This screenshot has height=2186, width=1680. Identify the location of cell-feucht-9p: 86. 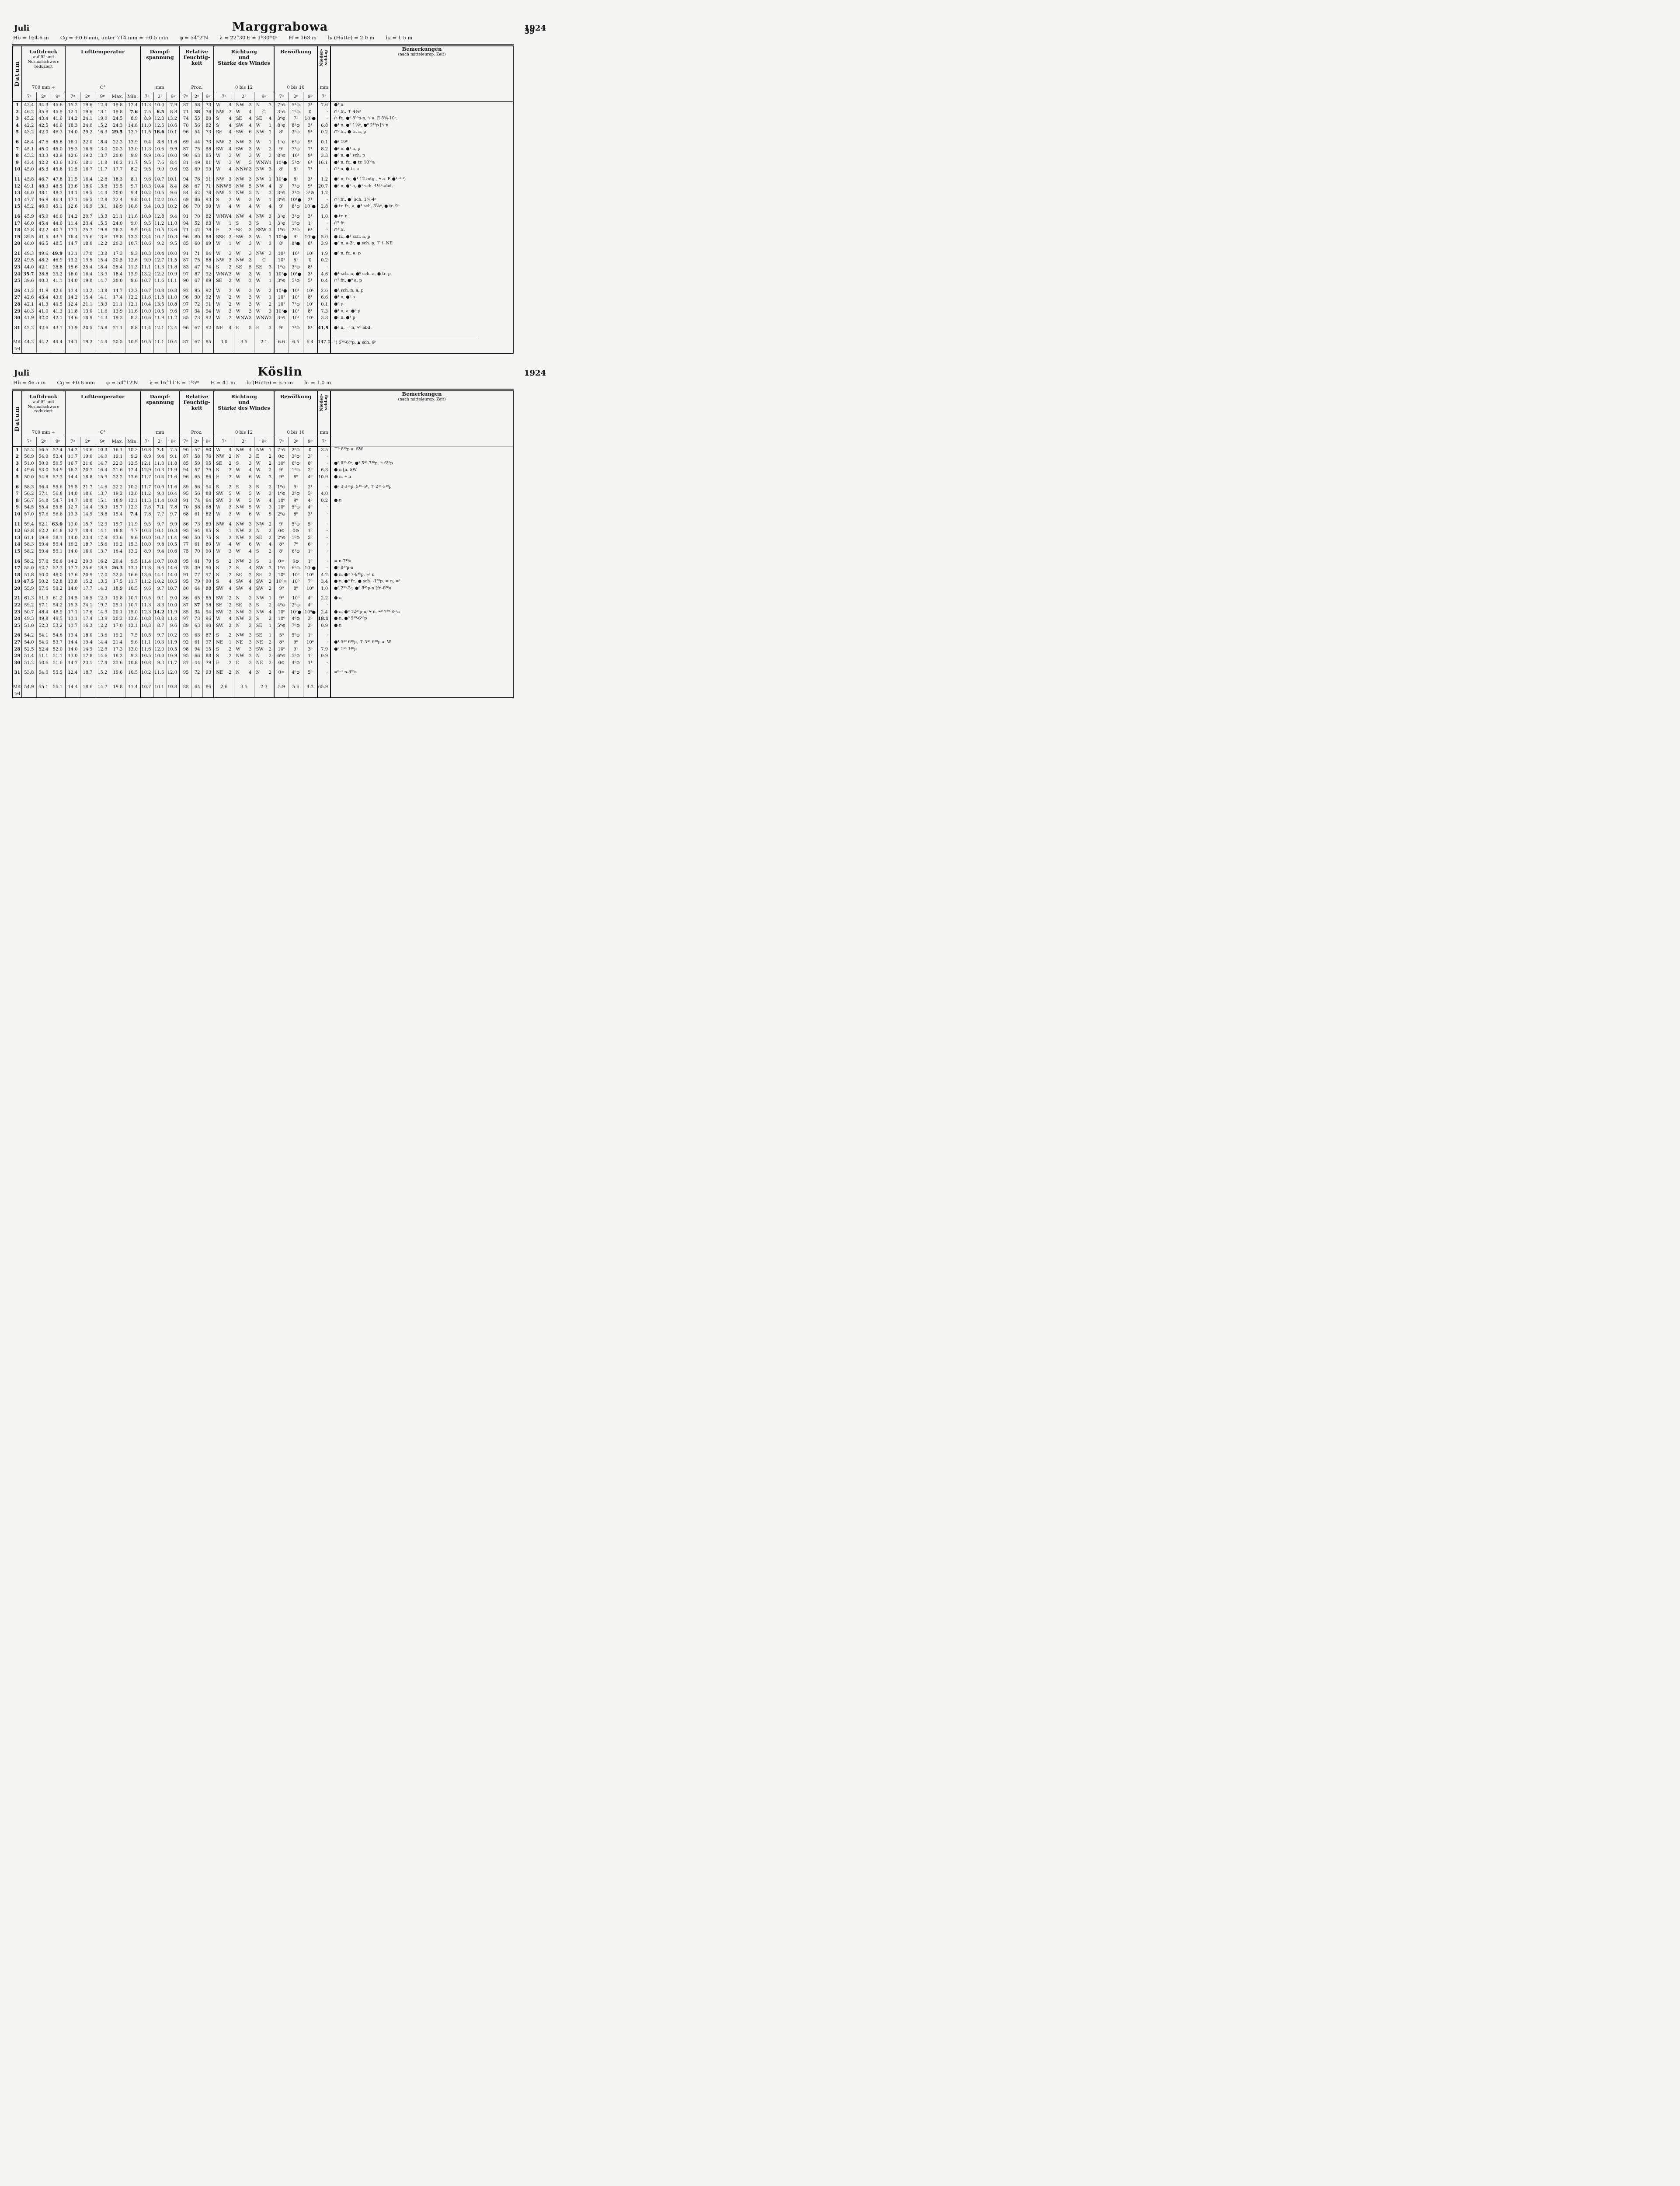
(208, 477).